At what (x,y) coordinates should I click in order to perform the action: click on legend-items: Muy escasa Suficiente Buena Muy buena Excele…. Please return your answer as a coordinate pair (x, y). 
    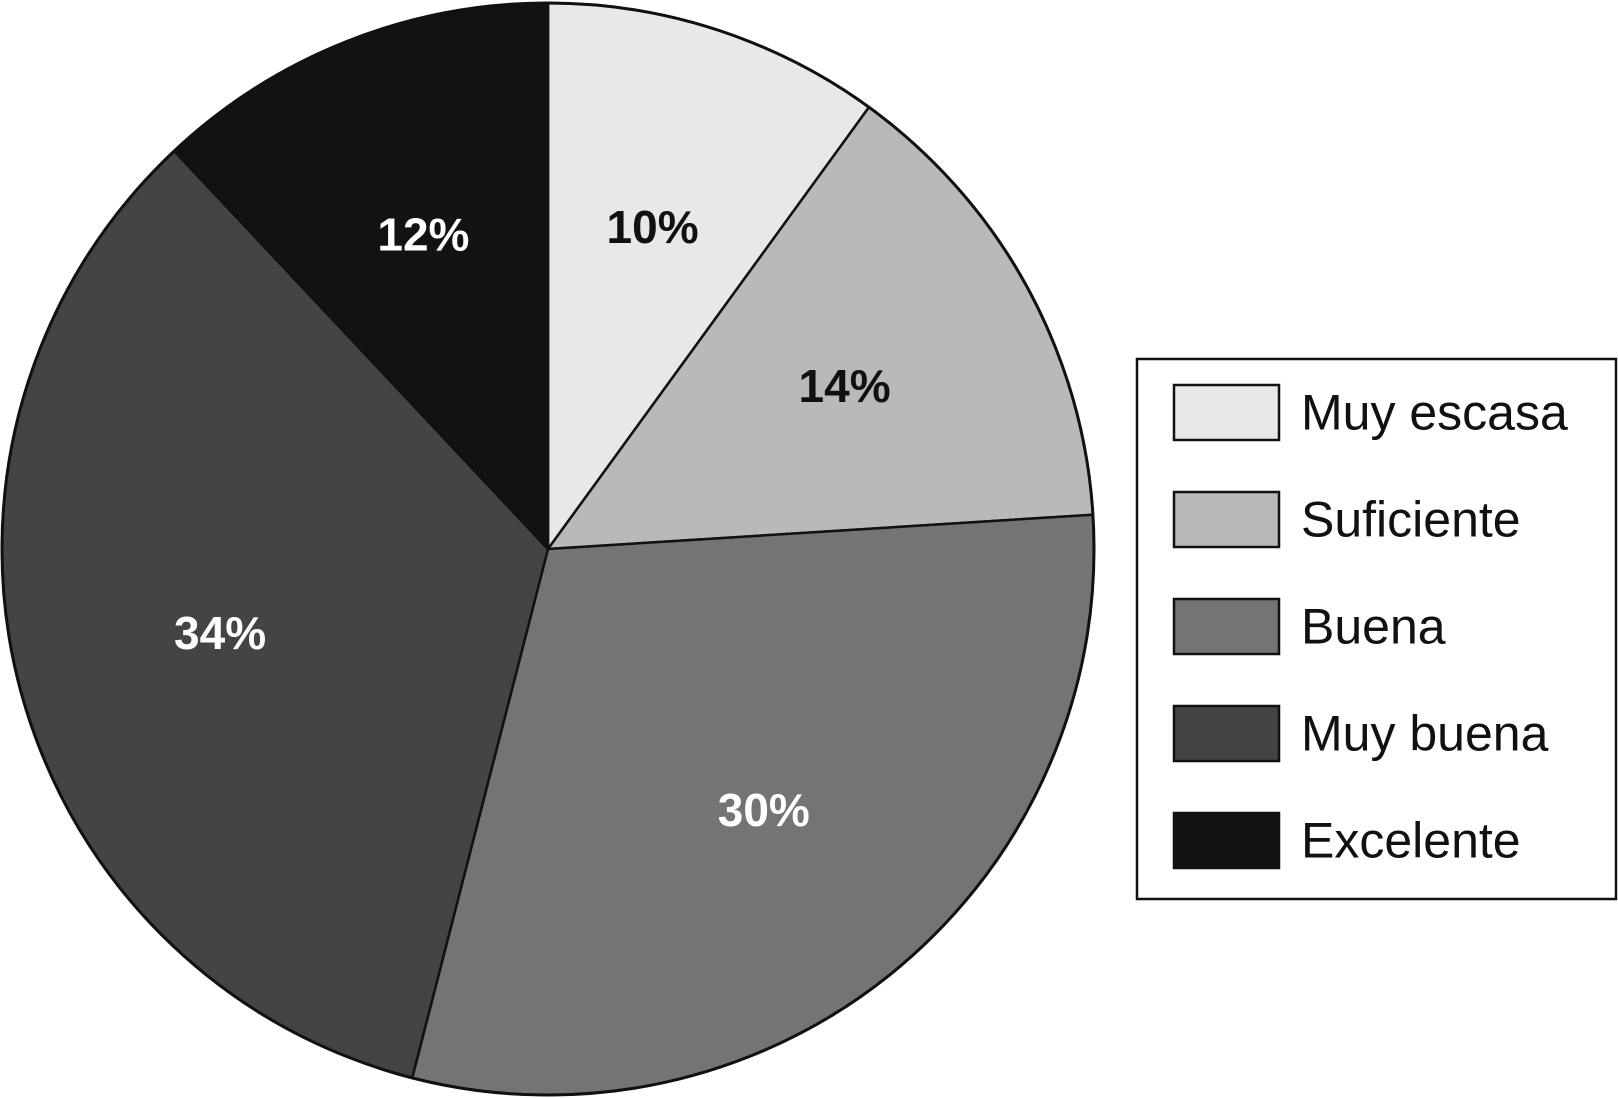
    Looking at the image, I should click on (1370, 626).